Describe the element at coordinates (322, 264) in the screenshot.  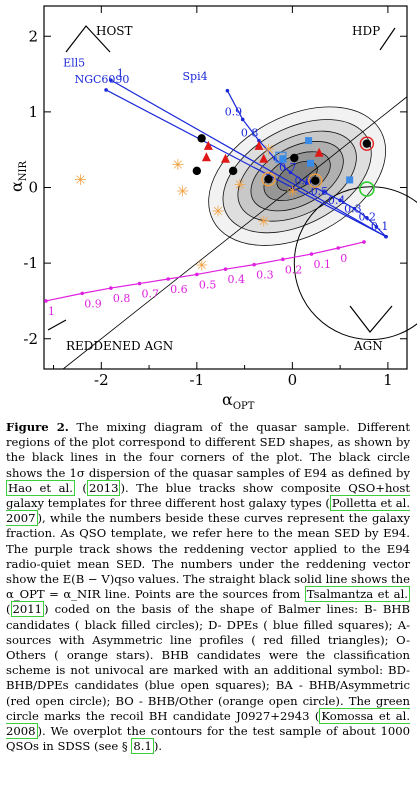
I see `reddening-value-label: 0.1` at that location.